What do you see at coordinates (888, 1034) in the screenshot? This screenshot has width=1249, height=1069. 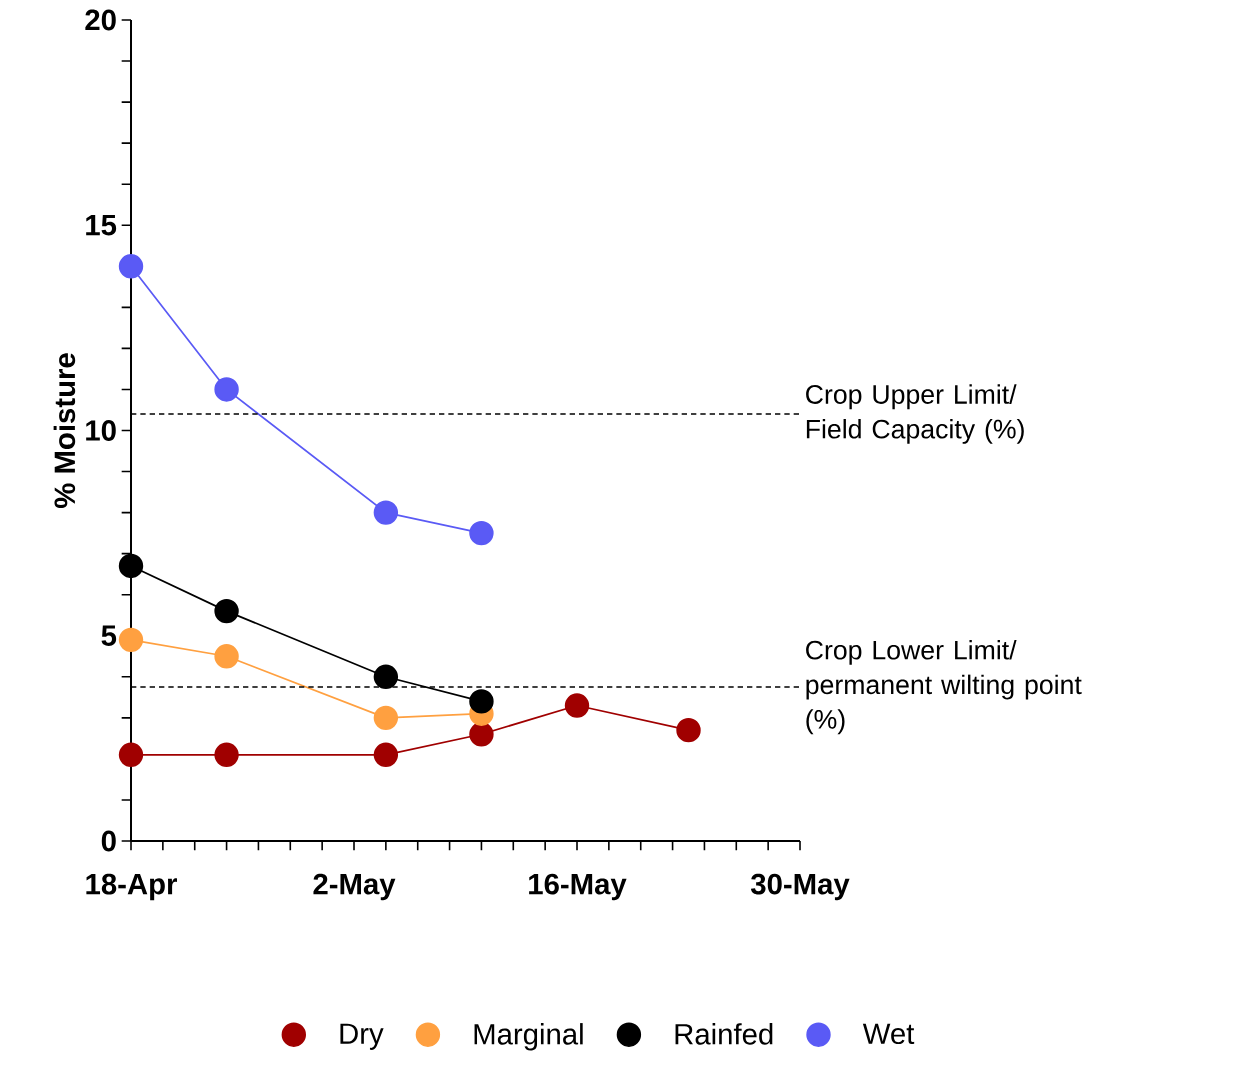 I see `legend-label: Wet` at bounding box center [888, 1034].